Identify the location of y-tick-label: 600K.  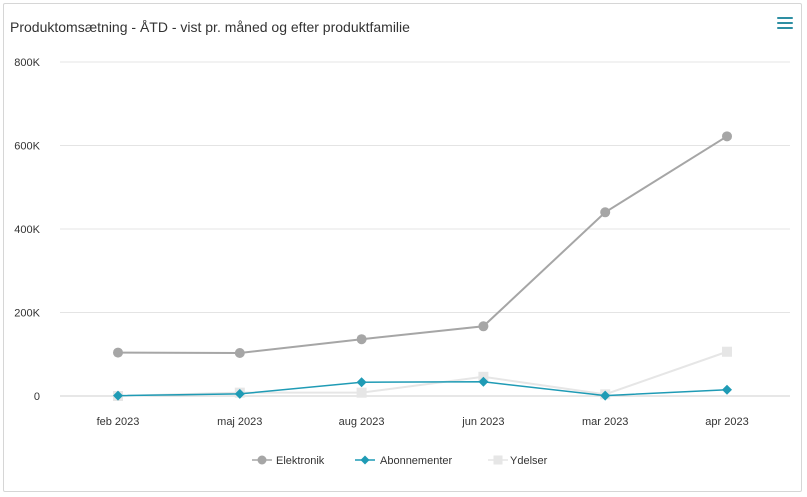
(27, 147).